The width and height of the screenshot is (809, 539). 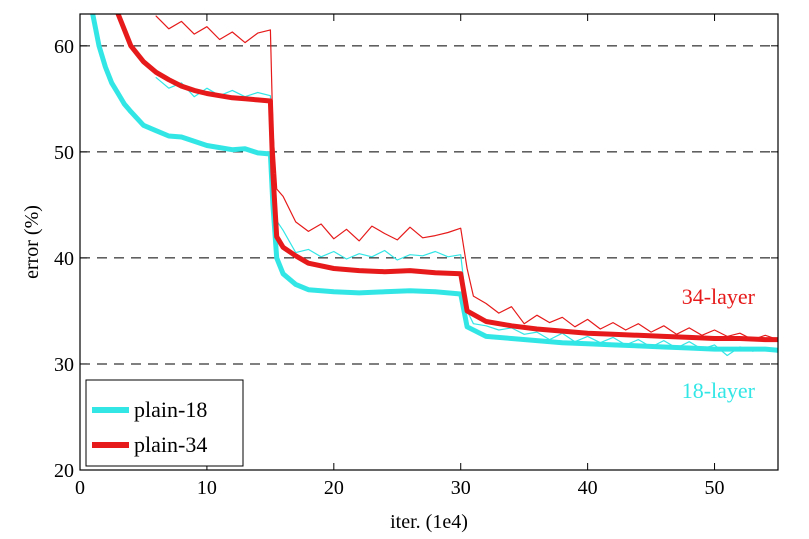 What do you see at coordinates (715, 488) in the screenshot?
I see `x-tick-label-50: 50` at bounding box center [715, 488].